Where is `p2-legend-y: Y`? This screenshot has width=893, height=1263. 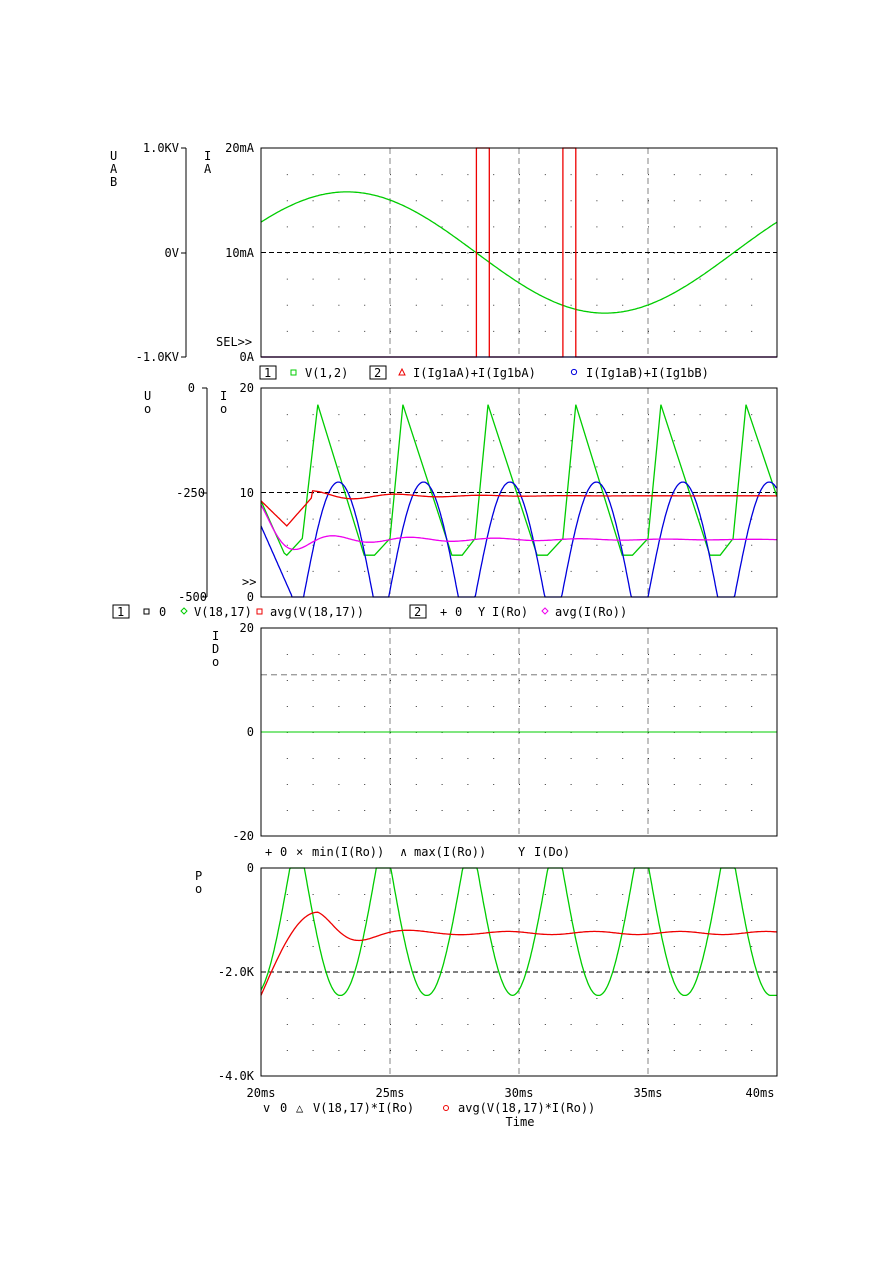 p2-legend-y: Y is located at coordinates (482, 612).